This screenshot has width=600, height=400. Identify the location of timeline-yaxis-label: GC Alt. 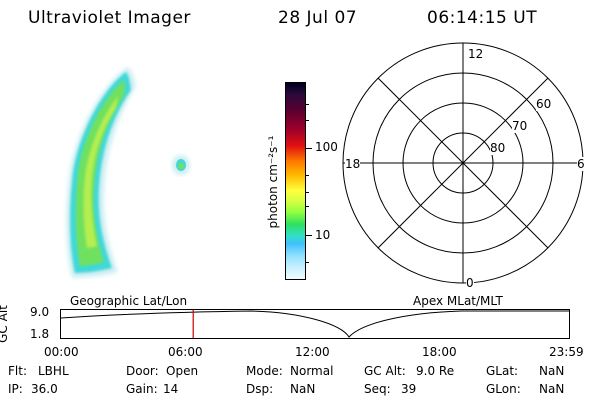
(5, 324).